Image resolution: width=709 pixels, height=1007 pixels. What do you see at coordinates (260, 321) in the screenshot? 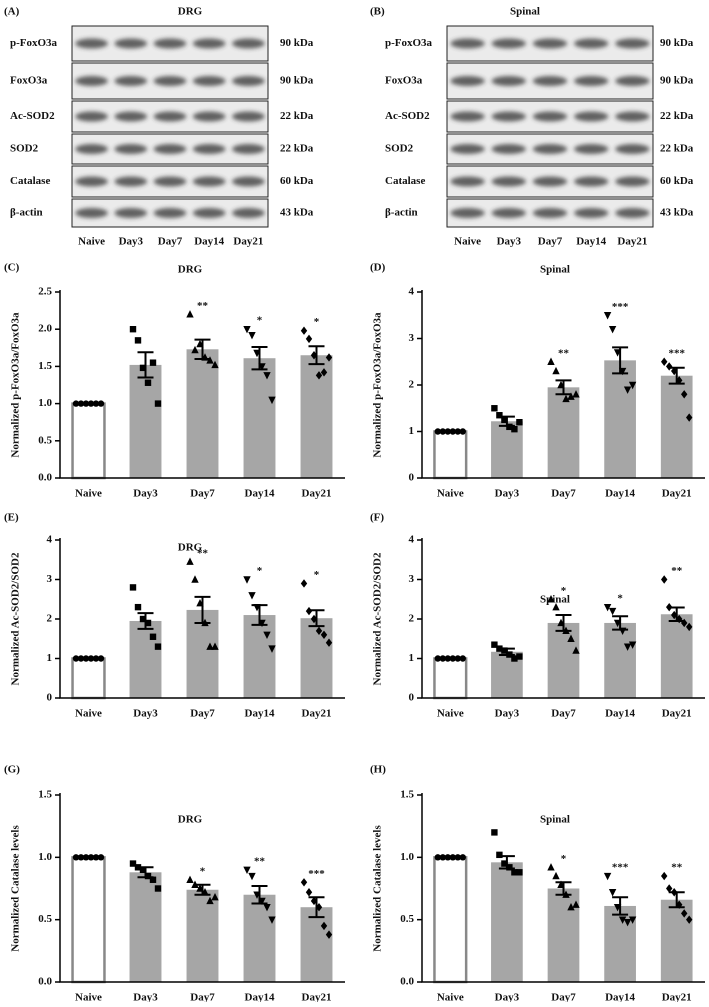
I see `significance: *` at bounding box center [260, 321].